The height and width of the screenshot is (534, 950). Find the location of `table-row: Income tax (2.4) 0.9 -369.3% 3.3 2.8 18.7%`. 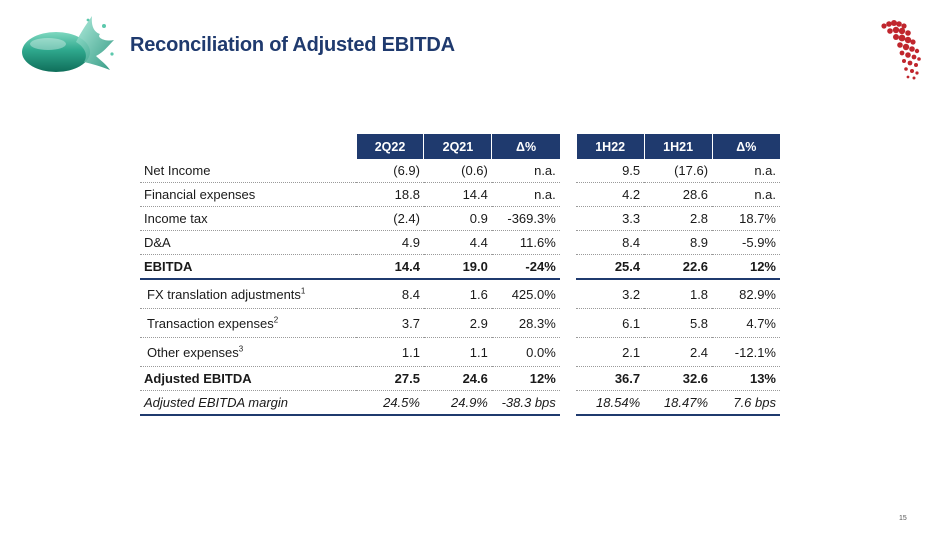

table-row: Income tax (2.4) 0.9 -369.3% 3.3 2.8 18.7% is located at coordinates (460, 218).